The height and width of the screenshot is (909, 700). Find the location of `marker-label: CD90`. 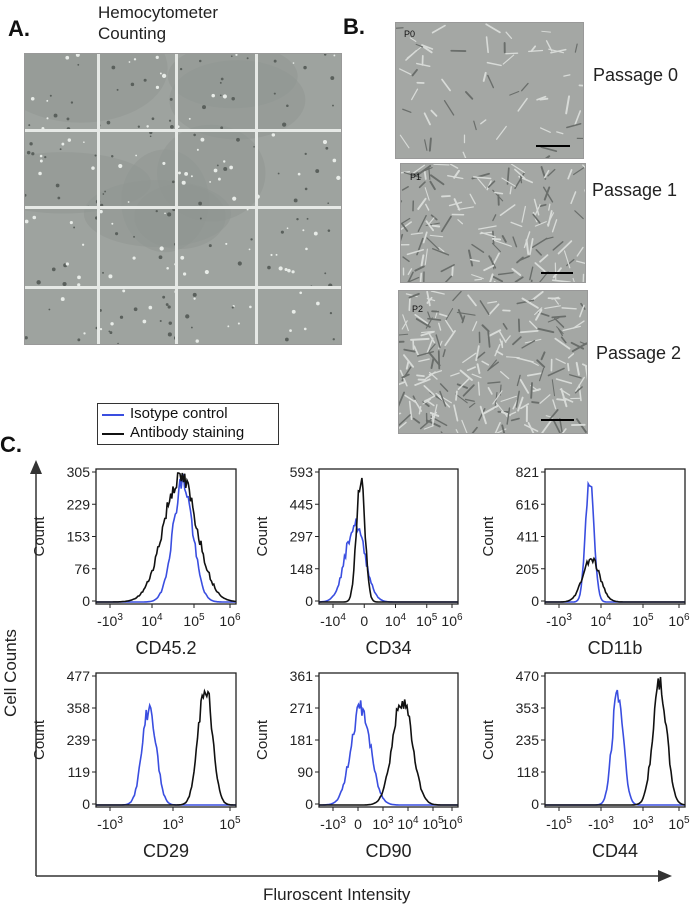

marker-label: CD90 is located at coordinates (388, 851).